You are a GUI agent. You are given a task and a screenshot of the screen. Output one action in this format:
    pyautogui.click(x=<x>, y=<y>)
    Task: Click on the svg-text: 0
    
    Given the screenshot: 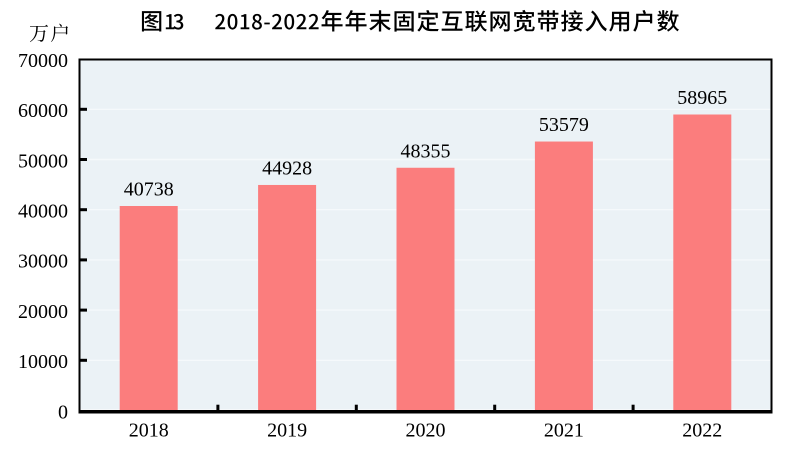 What is the action you would take?
    pyautogui.click(x=63, y=412)
    